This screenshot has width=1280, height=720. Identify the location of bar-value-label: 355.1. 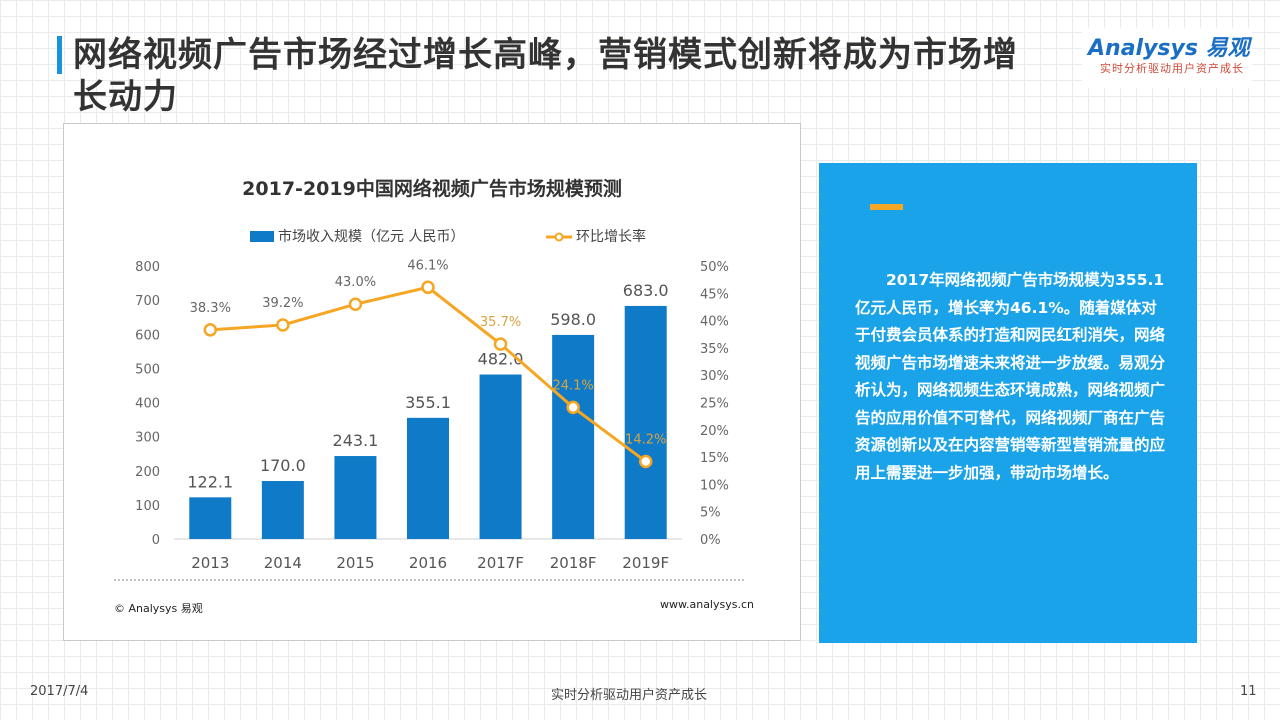
(428, 402).